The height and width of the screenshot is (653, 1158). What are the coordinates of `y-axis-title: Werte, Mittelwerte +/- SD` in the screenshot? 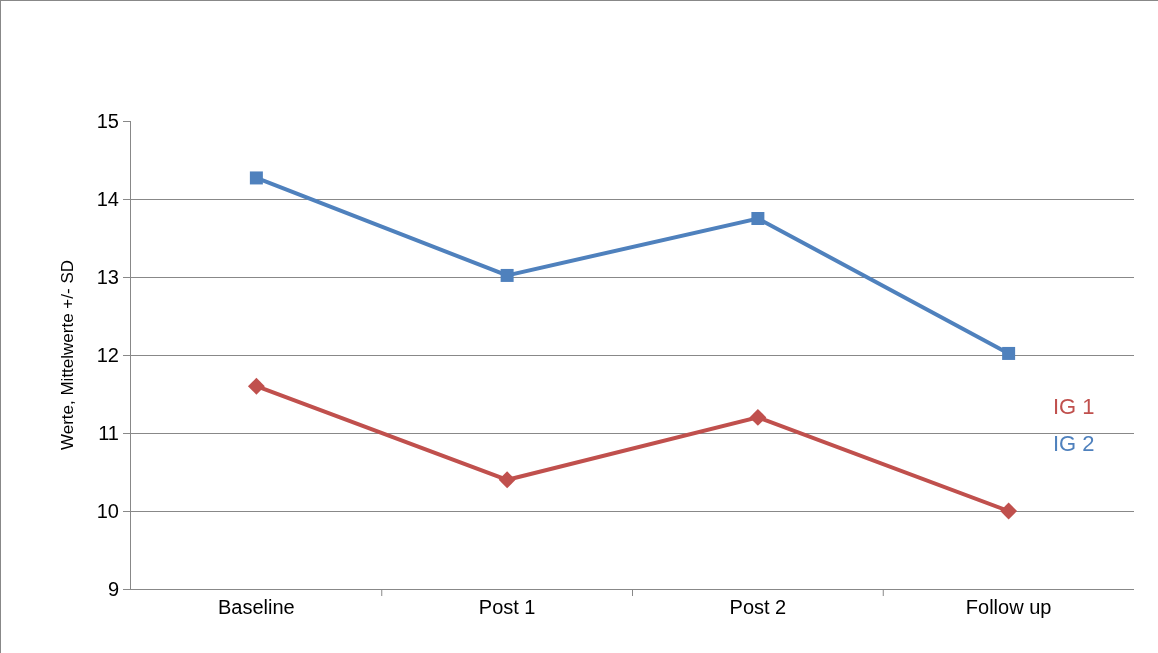 It's located at (68, 355).